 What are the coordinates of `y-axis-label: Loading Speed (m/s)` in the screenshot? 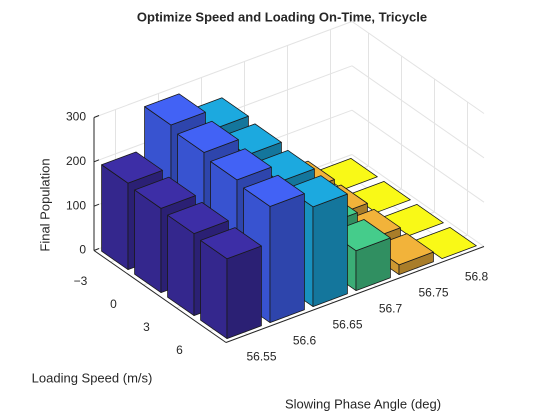 It's located at (92, 377).